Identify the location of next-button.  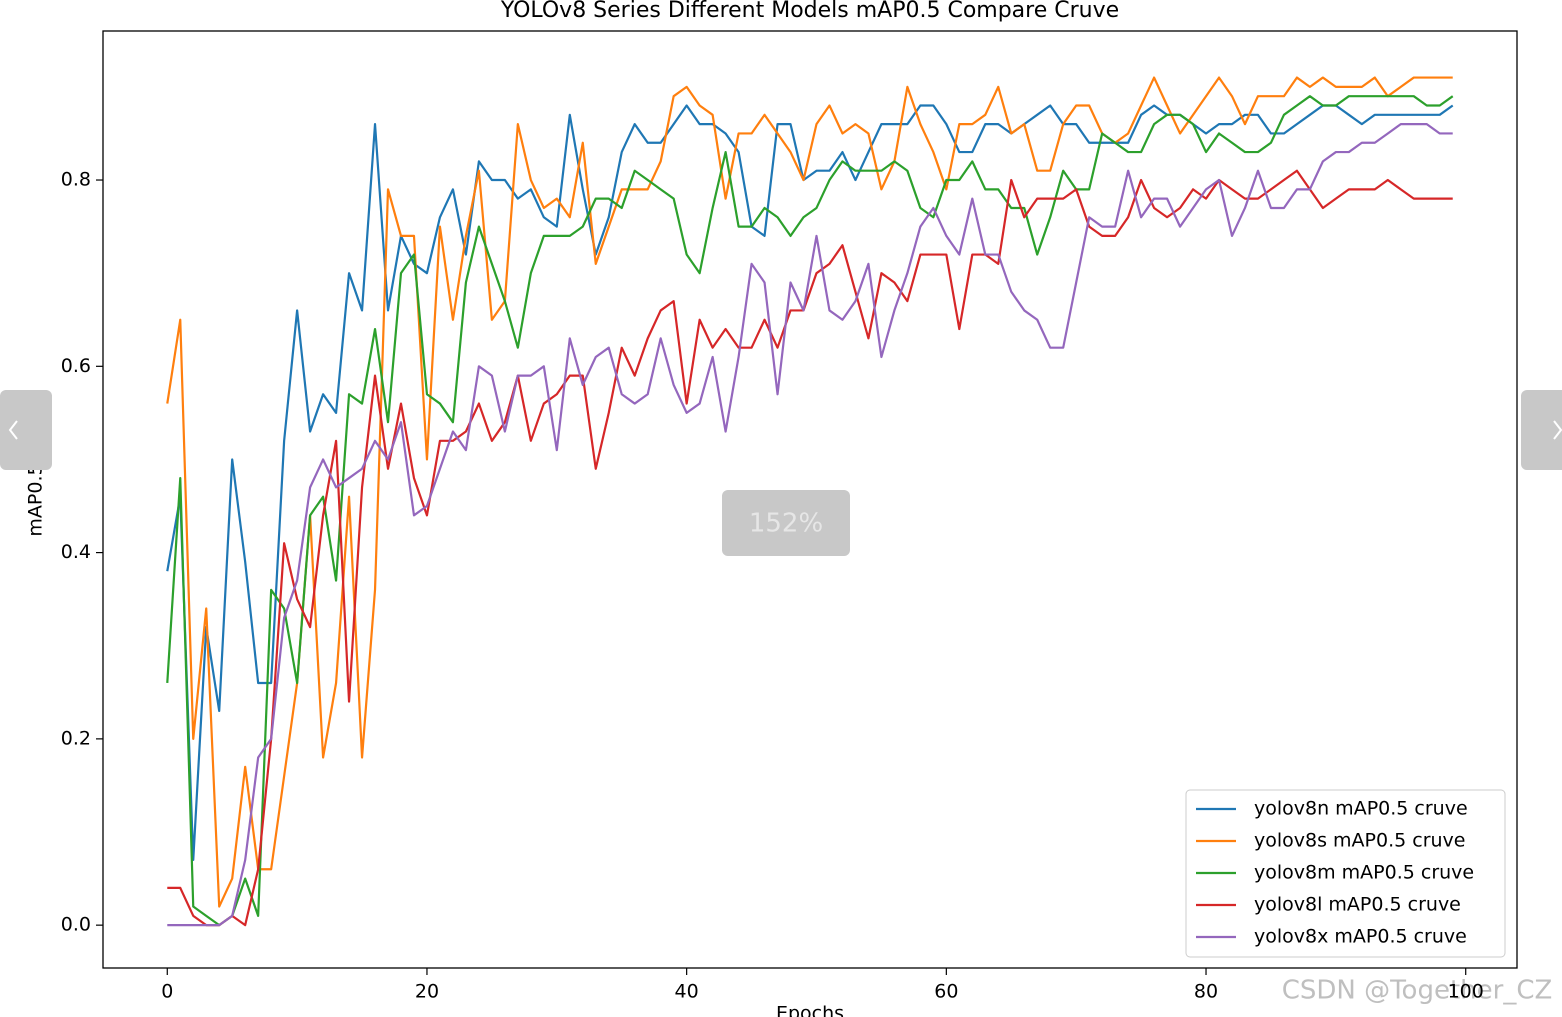
(1541, 430).